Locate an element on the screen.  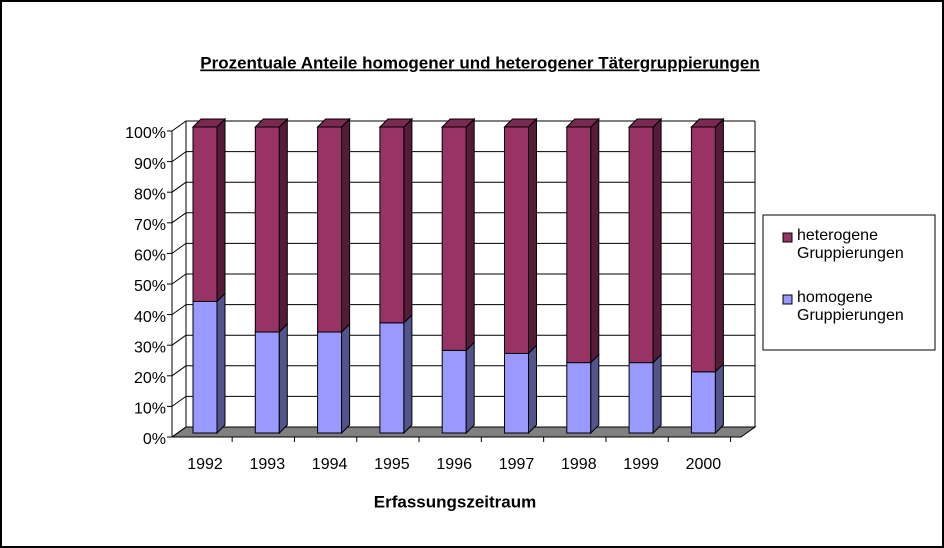
x-tick-label: 1998 is located at coordinates (579, 464).